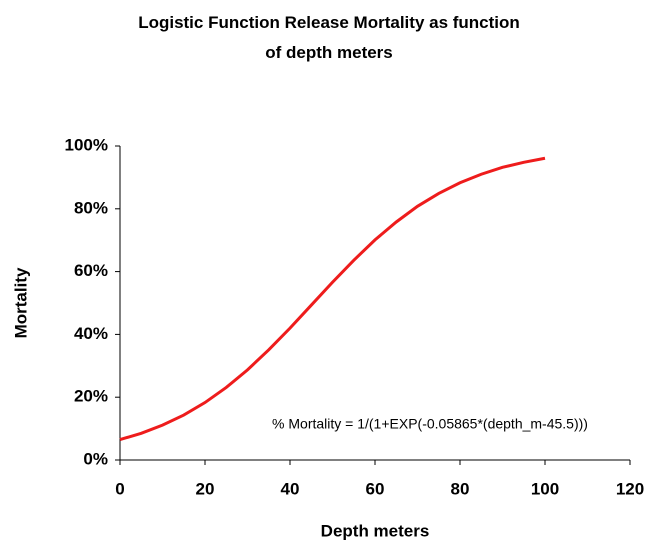 This screenshot has height=548, width=658. I want to click on x-tick-label: 100, so click(545, 488).